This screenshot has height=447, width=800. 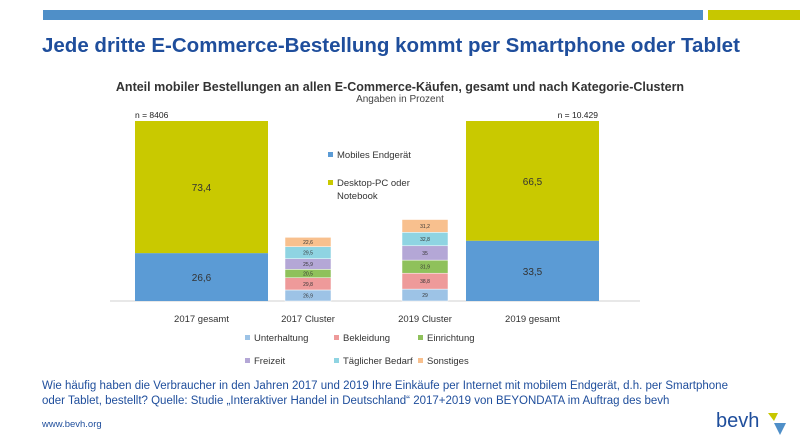 I want to click on data-label: 31,2, so click(x=425, y=227).